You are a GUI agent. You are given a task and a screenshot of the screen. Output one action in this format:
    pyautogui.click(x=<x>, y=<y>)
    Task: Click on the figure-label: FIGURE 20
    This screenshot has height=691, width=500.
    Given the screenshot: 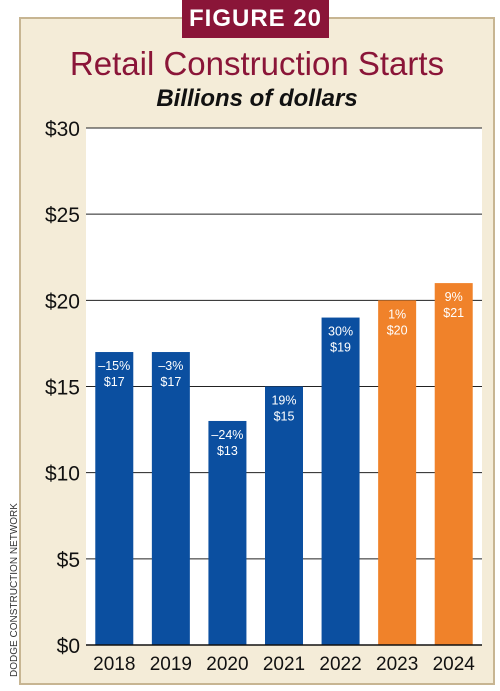 What is the action you would take?
    pyautogui.click(x=255, y=19)
    